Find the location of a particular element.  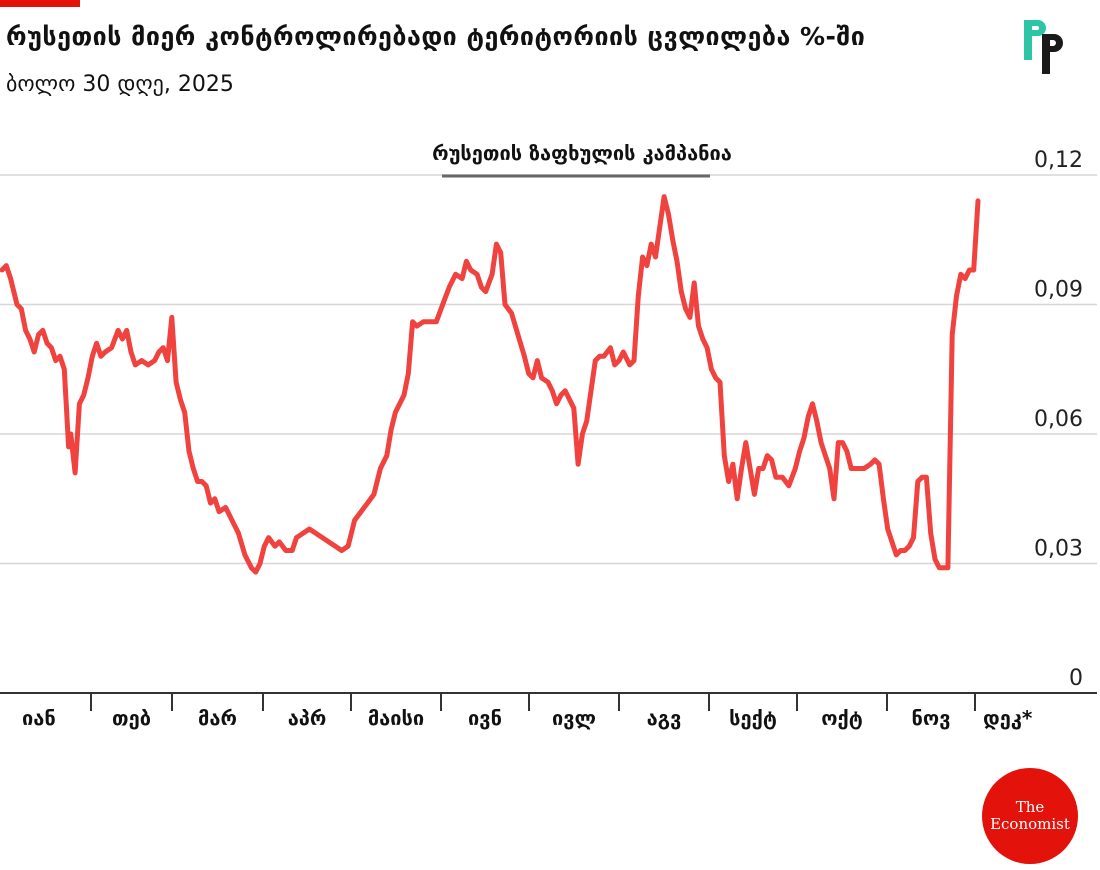

x-axis is located at coordinates (548, 701).